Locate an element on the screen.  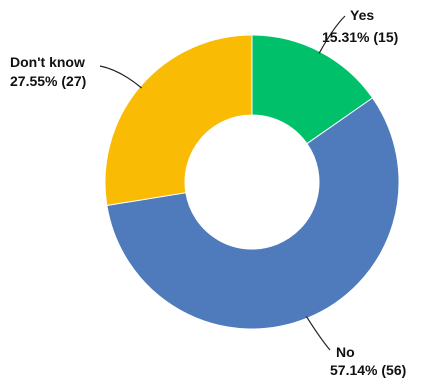
leader-line-yes is located at coordinates (332, 34).